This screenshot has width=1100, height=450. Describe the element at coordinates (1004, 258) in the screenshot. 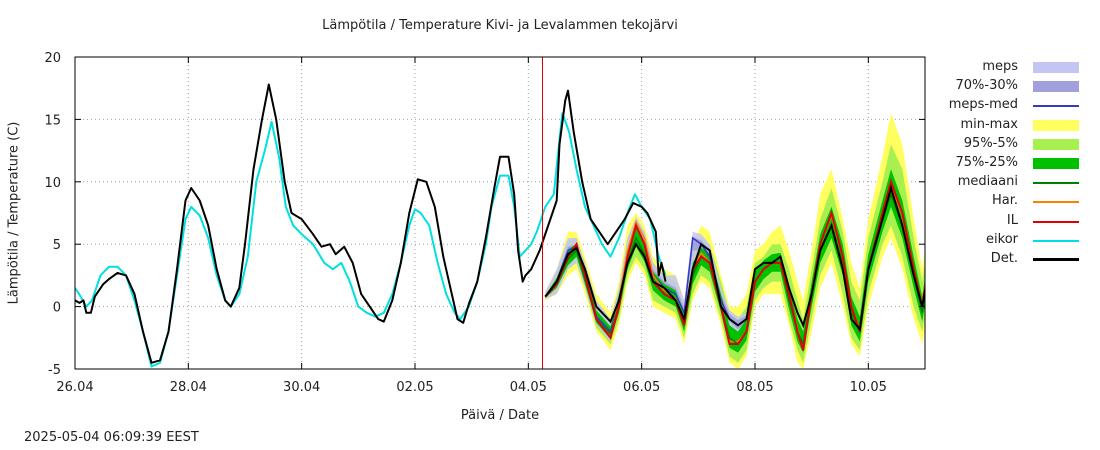

I see `legend-label: Det.` at that location.